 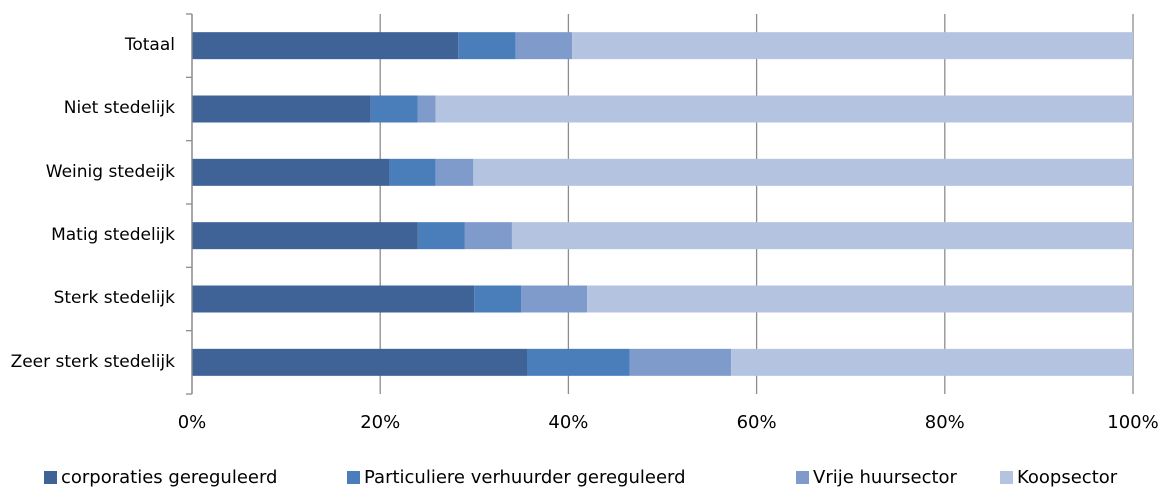 What do you see at coordinates (119, 108) in the screenshot?
I see `y-tick-label: Niet stedelijk` at bounding box center [119, 108].